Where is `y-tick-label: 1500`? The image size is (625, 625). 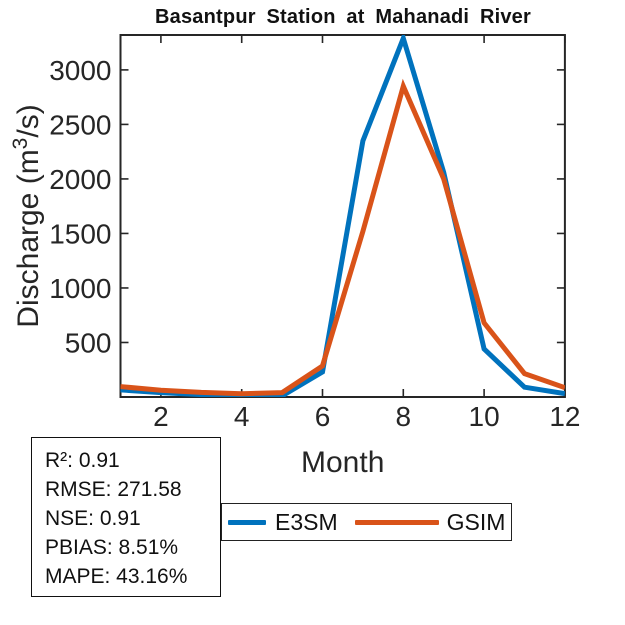 y-tick-label: 1500 is located at coordinates (80, 233).